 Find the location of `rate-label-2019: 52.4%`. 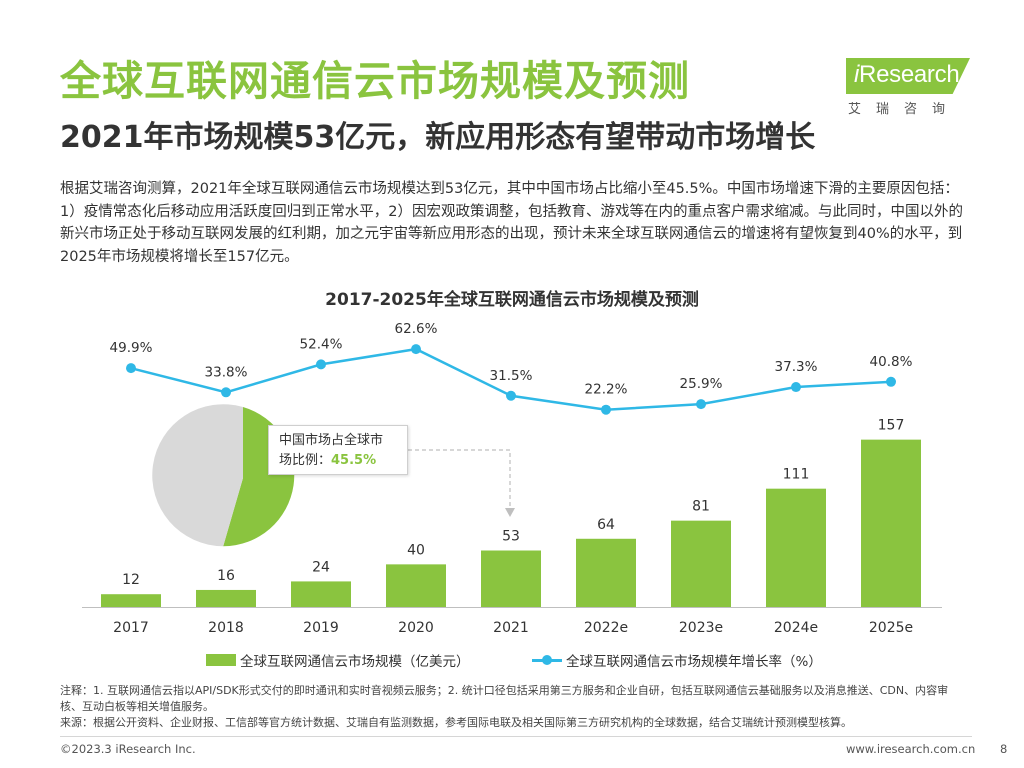

rate-label-2019: 52.4% is located at coordinates (321, 344).